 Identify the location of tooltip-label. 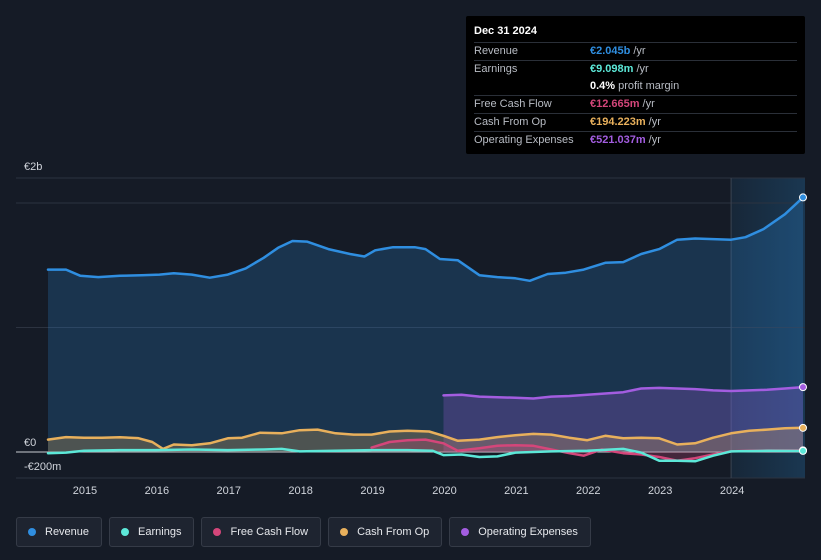
(532, 86).